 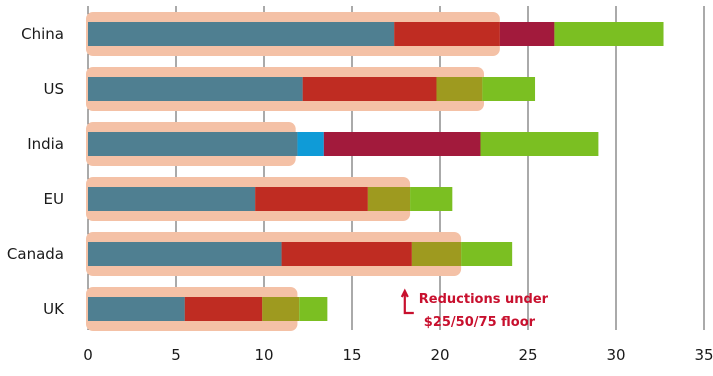 I want to click on category-label: US, so click(x=53, y=89).